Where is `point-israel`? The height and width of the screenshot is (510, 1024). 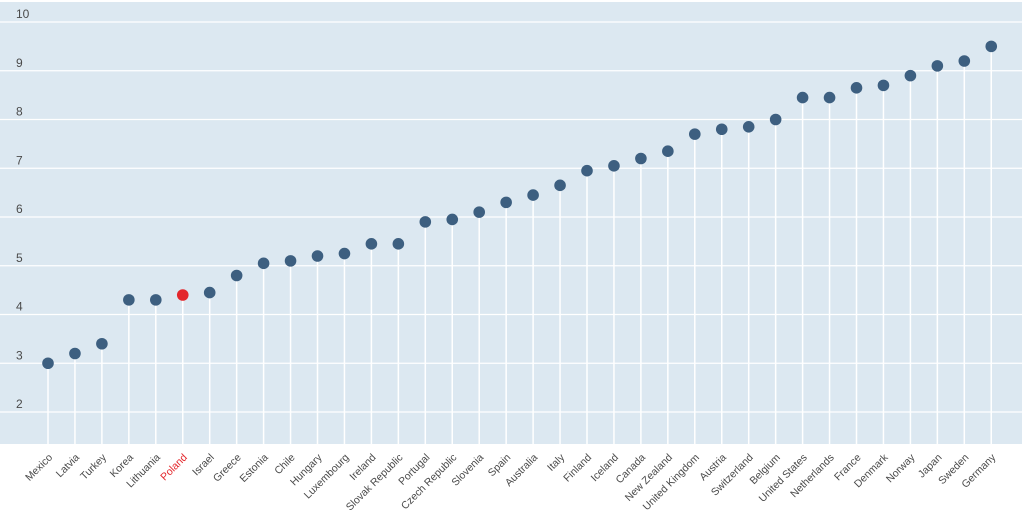
point-israel is located at coordinates (209, 292).